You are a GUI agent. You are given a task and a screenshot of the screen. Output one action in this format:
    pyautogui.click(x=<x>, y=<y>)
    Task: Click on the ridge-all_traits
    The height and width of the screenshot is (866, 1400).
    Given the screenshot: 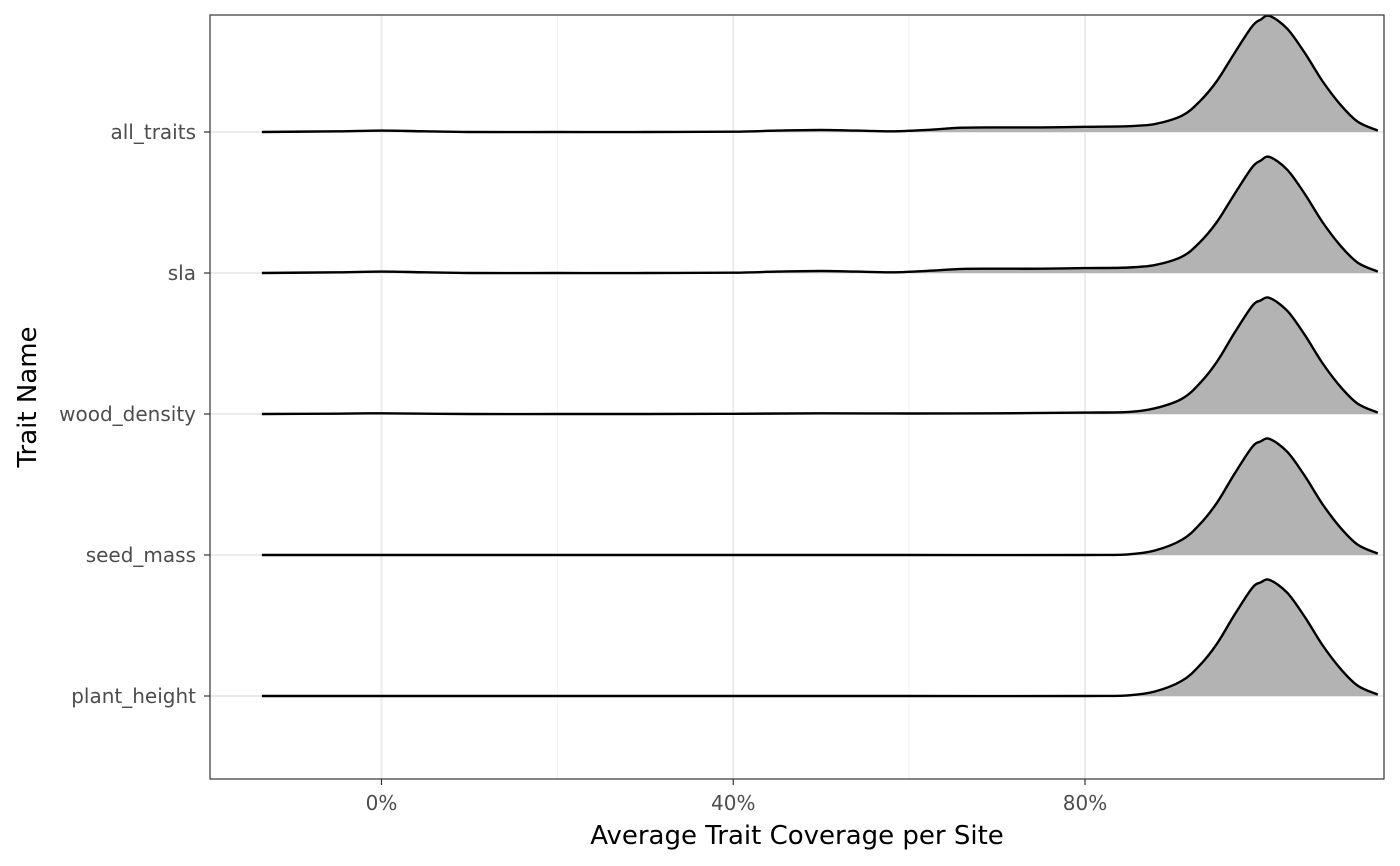 What is the action you would take?
    pyautogui.click(x=820, y=74)
    